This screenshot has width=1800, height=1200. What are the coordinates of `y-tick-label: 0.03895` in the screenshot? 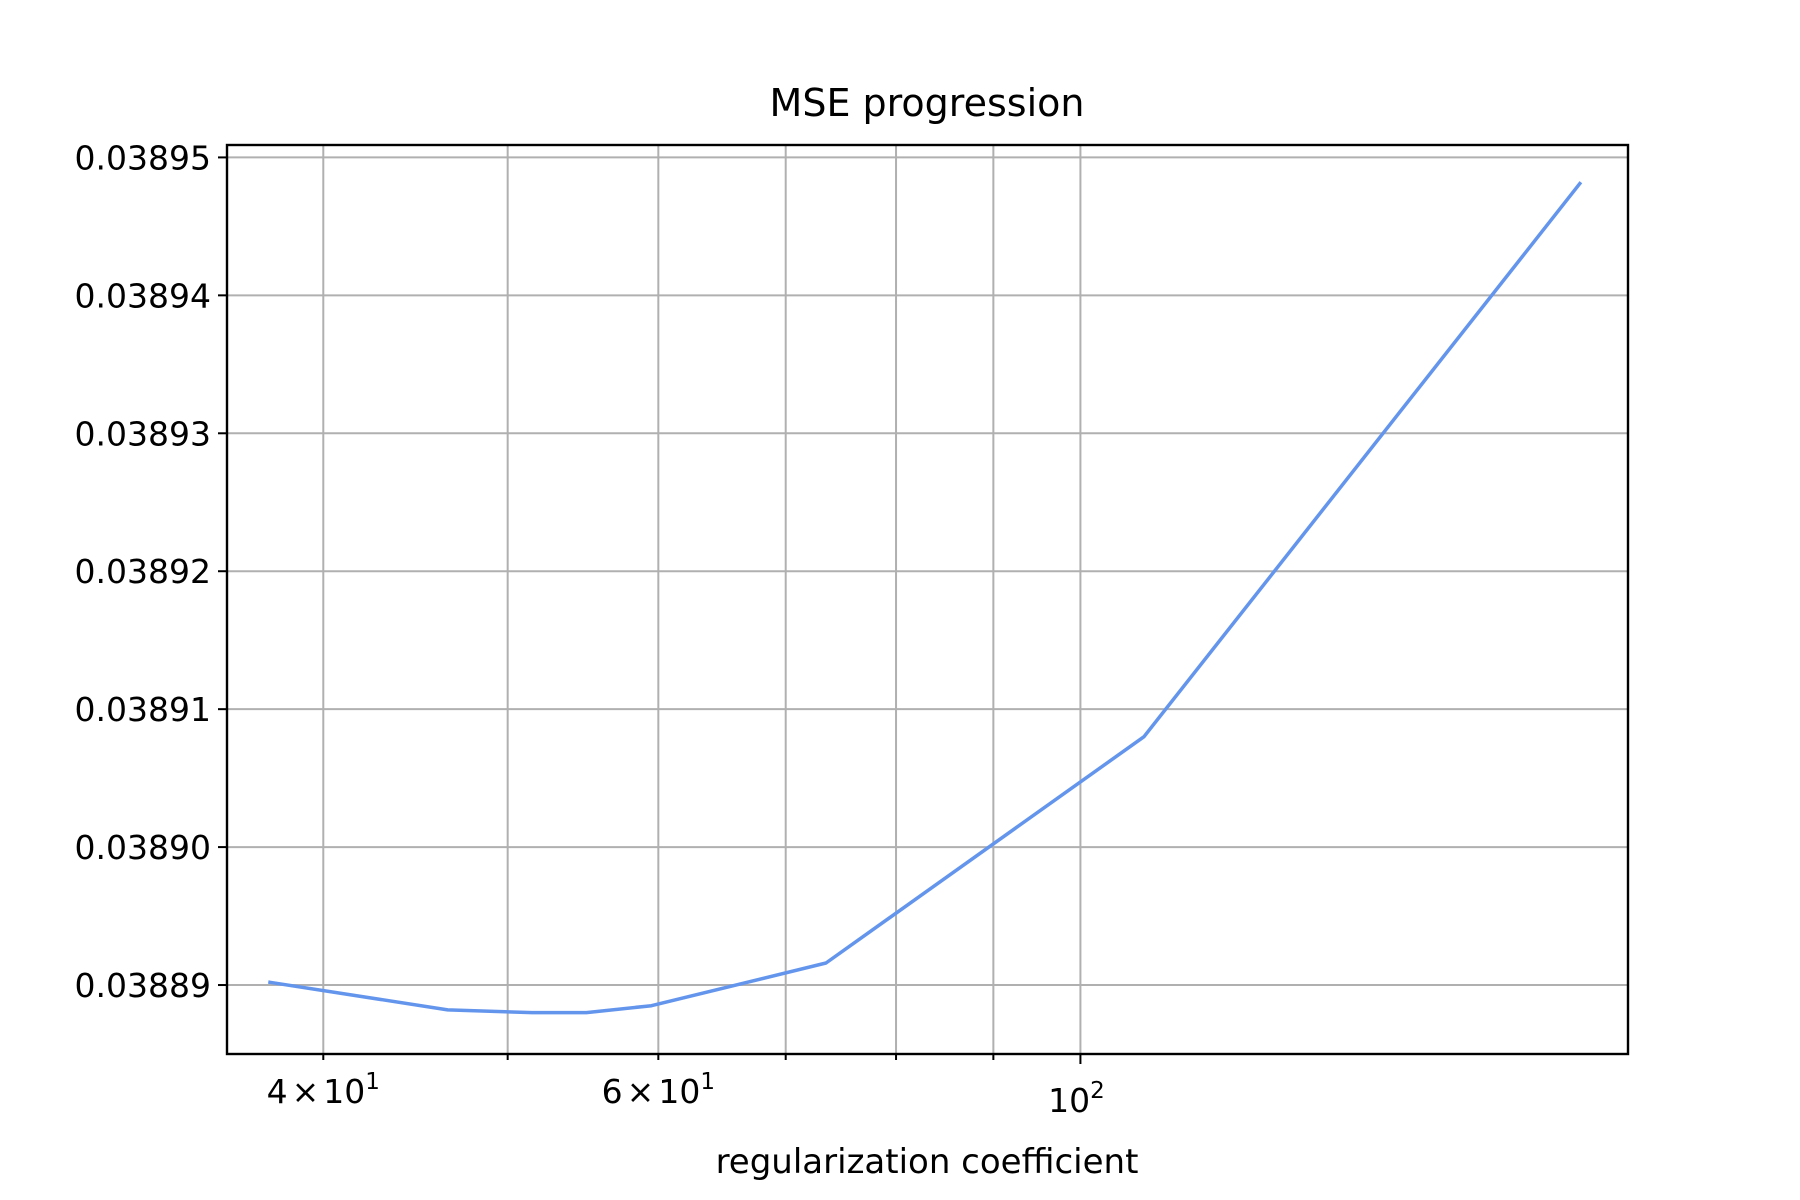 It's located at (143, 157).